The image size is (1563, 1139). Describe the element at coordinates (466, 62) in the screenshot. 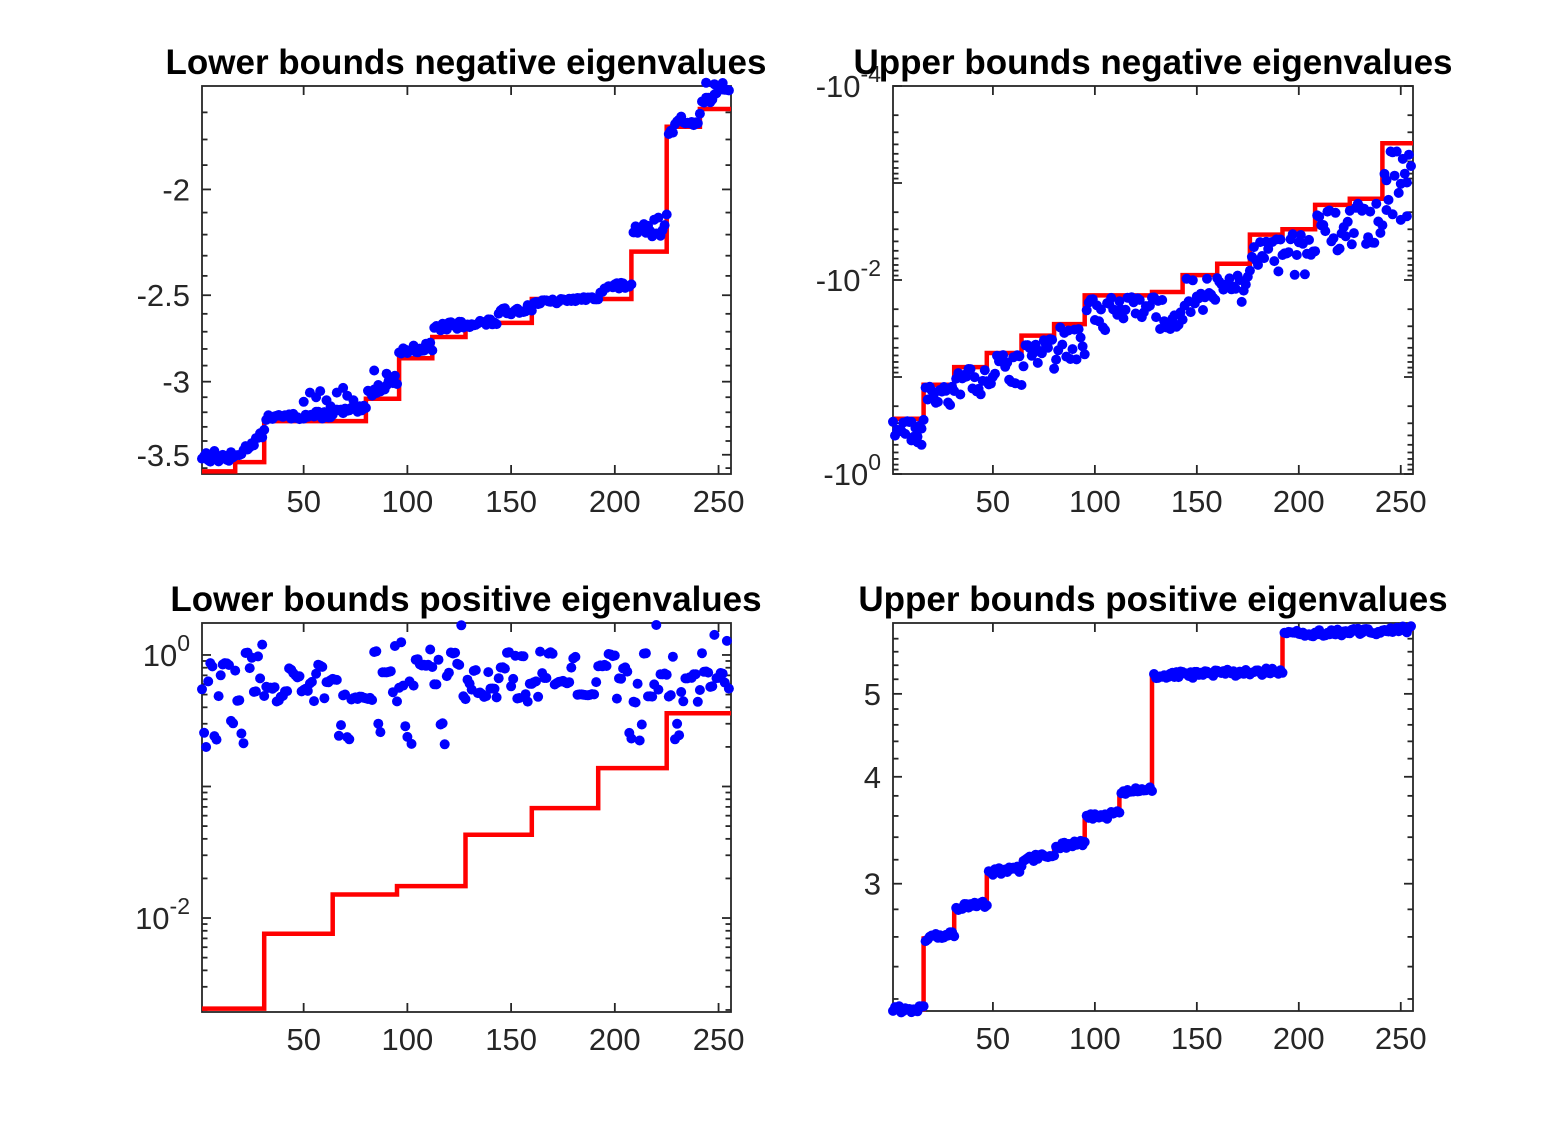

I see `title-lower-bounds-negative: Lower bounds negative eigenvalues` at that location.